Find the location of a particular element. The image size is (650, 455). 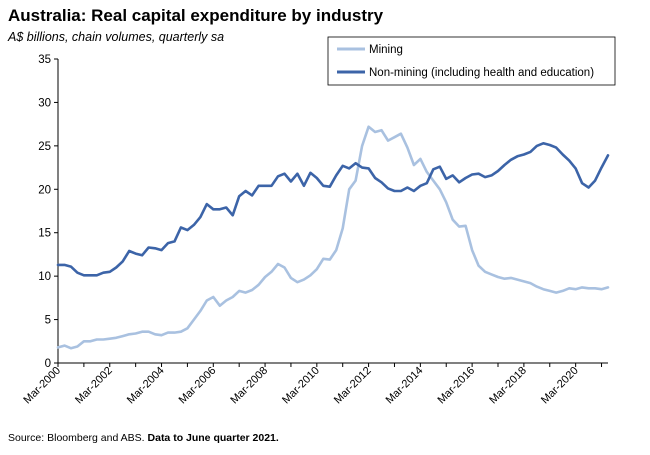

x-tick-label: Mar-2010 is located at coordinates (301, 386).